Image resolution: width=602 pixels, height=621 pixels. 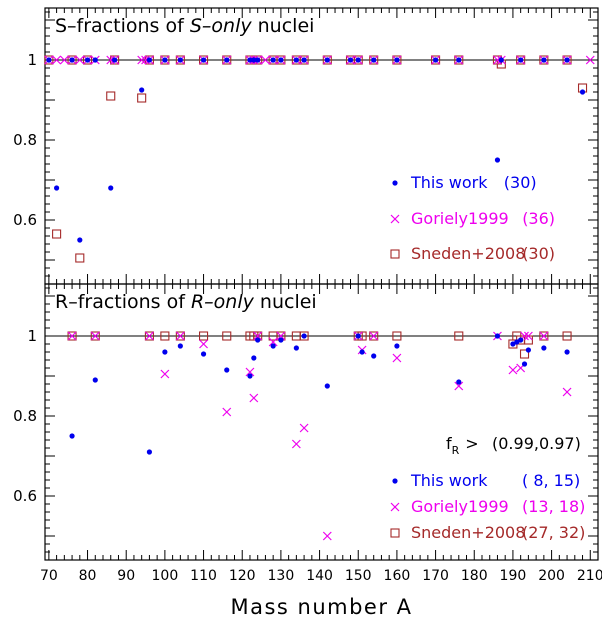 I want to click on x-tick-label: 90, so click(x=126, y=576).